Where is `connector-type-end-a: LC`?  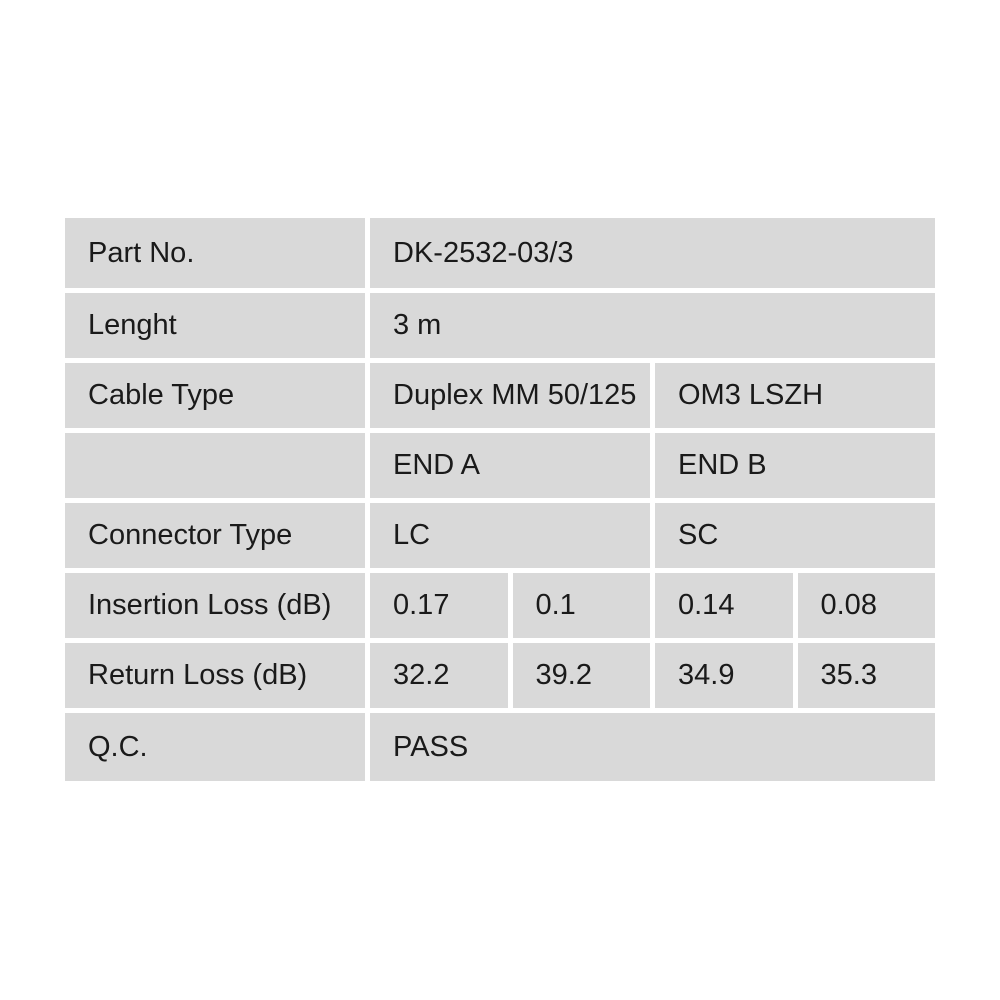 connector-type-end-a: LC is located at coordinates (510, 535).